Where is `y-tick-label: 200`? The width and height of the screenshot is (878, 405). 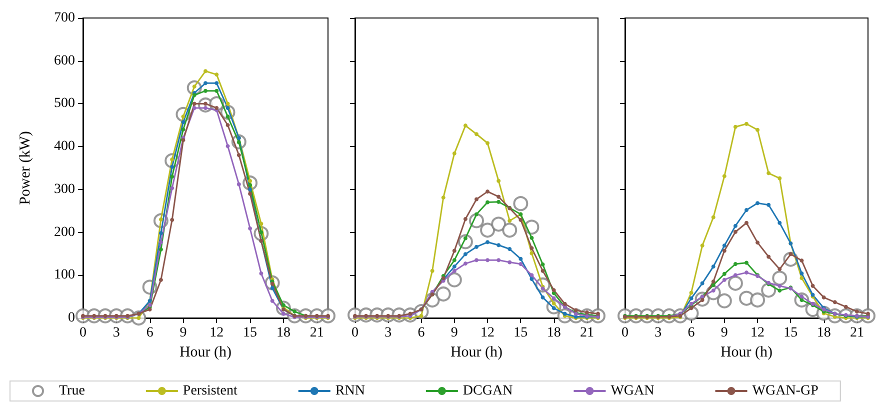 y-tick-label: 200 is located at coordinates (64, 232).